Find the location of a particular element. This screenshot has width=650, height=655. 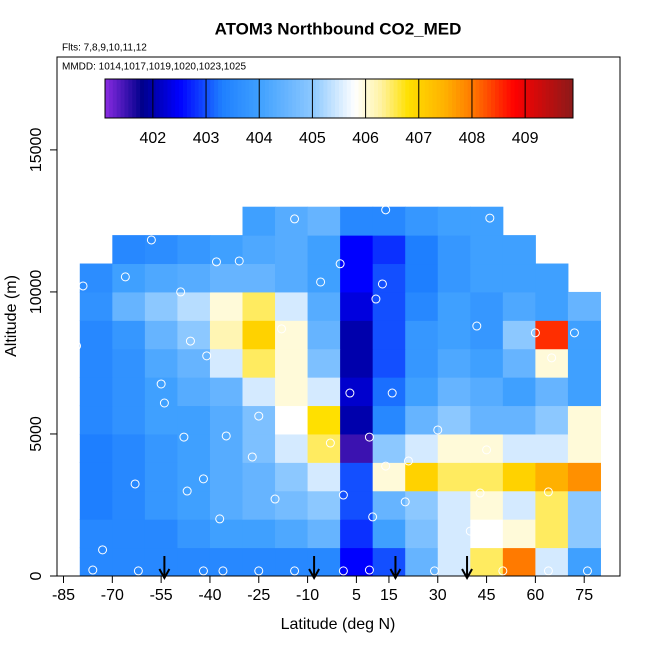

colorbar-tick-label: 406 is located at coordinates (365, 138).